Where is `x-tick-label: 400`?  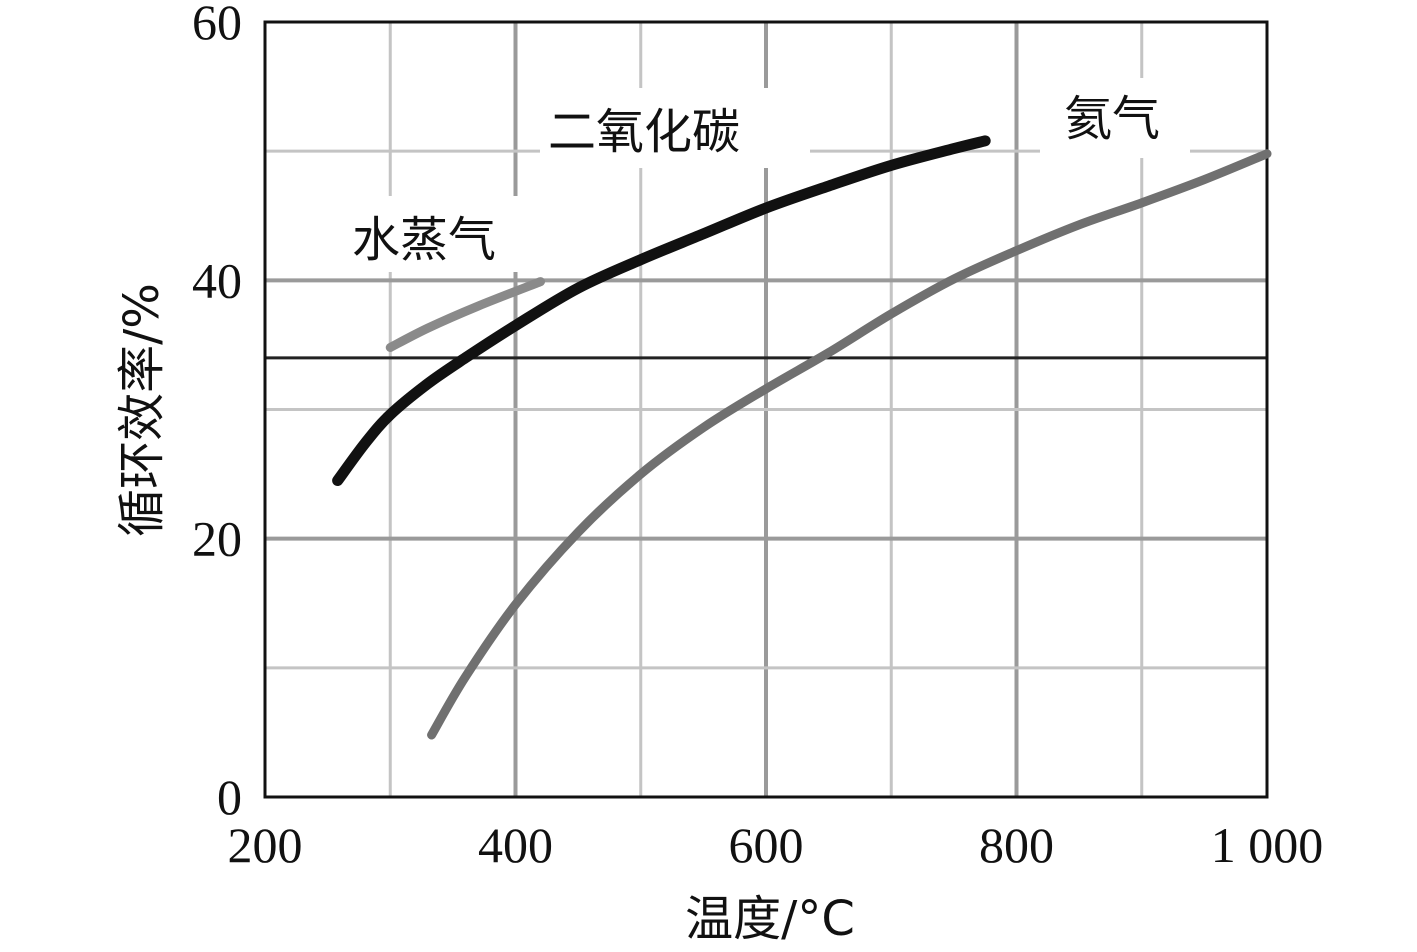 x-tick-label: 400 is located at coordinates (515, 845).